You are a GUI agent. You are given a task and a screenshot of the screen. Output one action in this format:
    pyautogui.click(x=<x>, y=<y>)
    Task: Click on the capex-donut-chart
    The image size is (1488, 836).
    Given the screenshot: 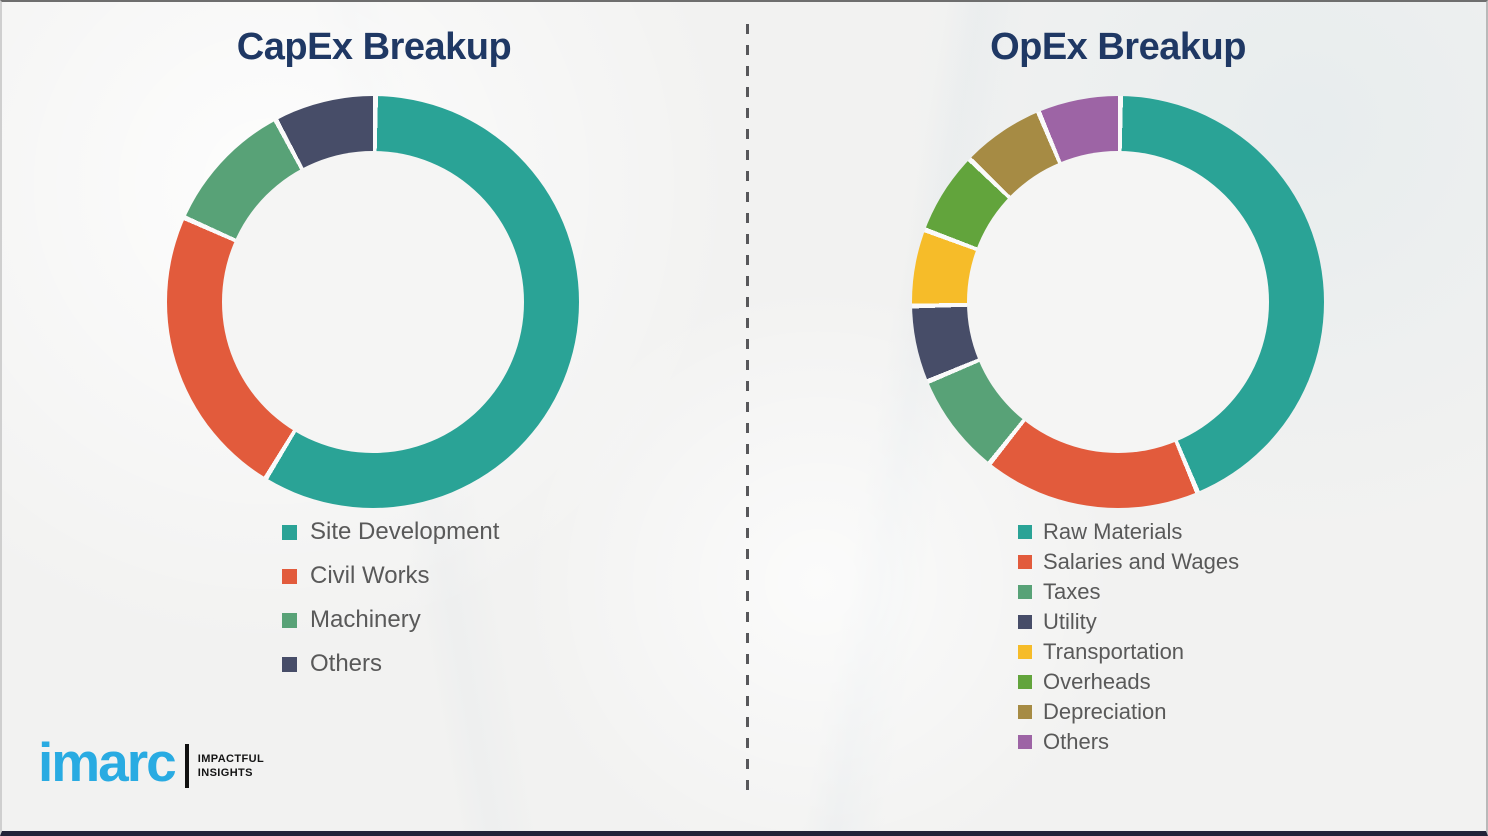 What is the action you would take?
    pyautogui.click(x=373, y=302)
    